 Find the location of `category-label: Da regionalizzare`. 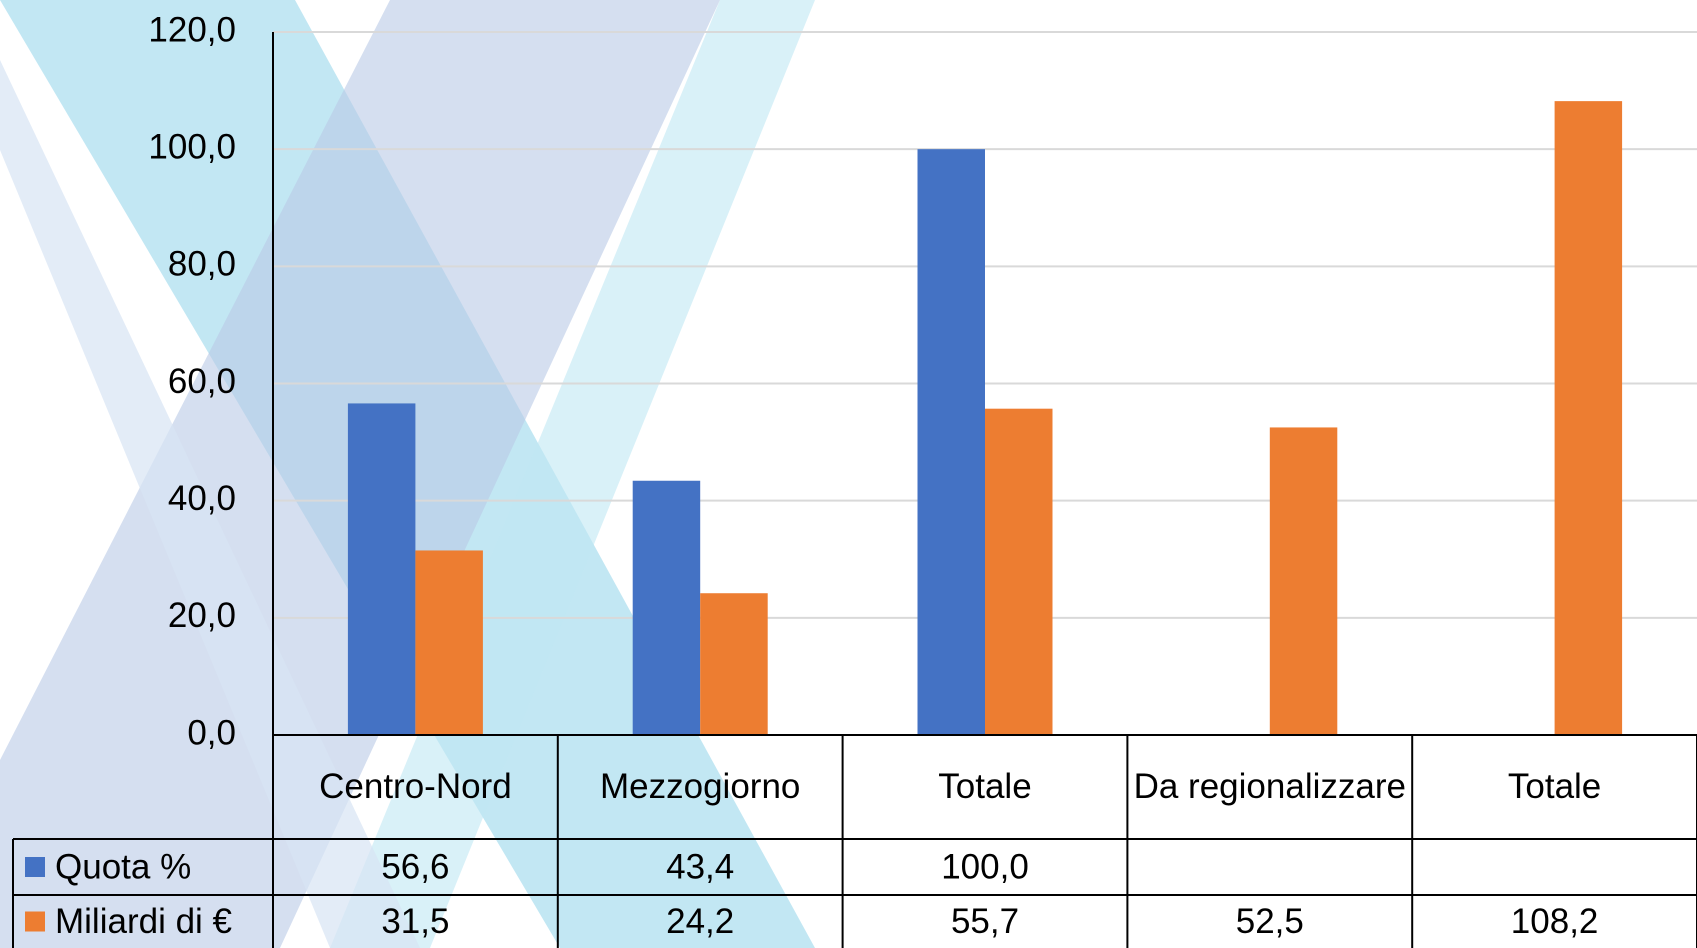

category-label: Da regionalizzare is located at coordinates (1269, 786).